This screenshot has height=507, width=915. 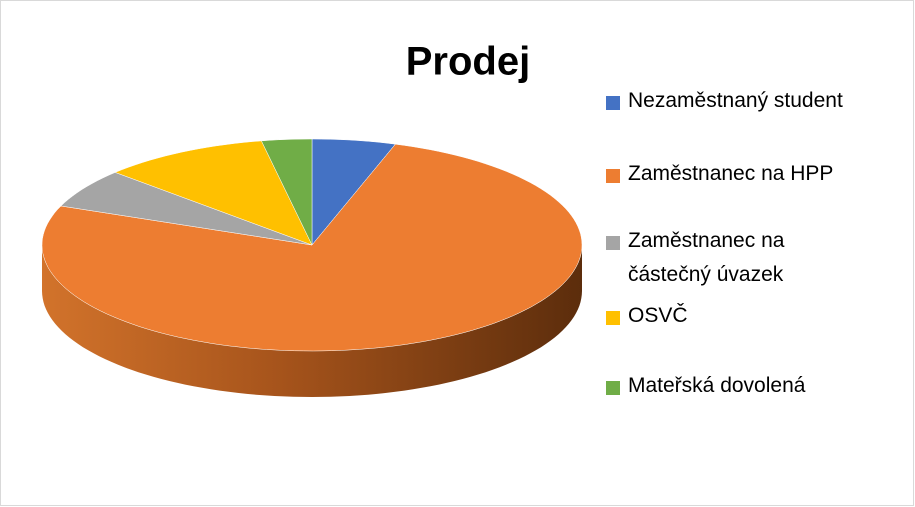 I want to click on legend-label: Zaměstnanec na HPP, so click(x=731, y=173).